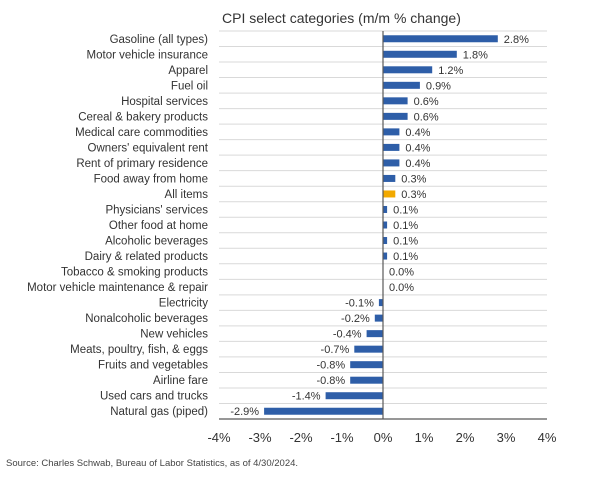  What do you see at coordinates (450, 71) in the screenshot?
I see `value-label: 1.2%` at bounding box center [450, 71].